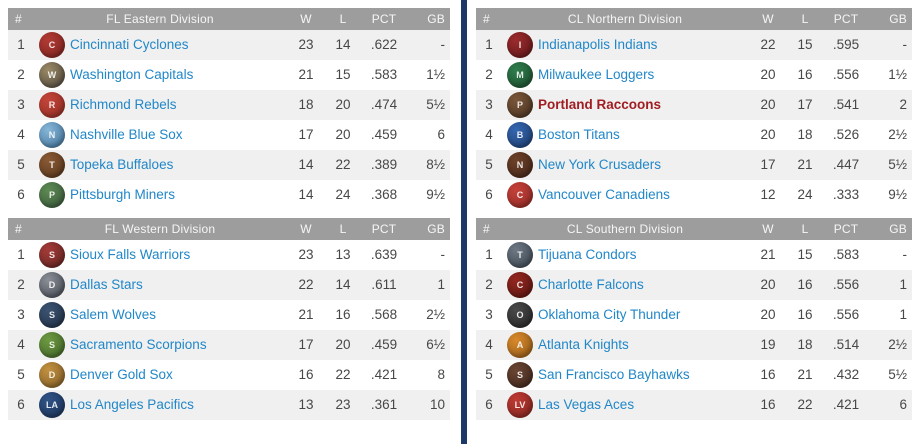 Image resolution: width=920 pixels, height=444 pixels. Describe the element at coordinates (694, 135) in the screenshot. I see `standings-row: 4 B Boston Titans 20 18 .526 2½` at that location.